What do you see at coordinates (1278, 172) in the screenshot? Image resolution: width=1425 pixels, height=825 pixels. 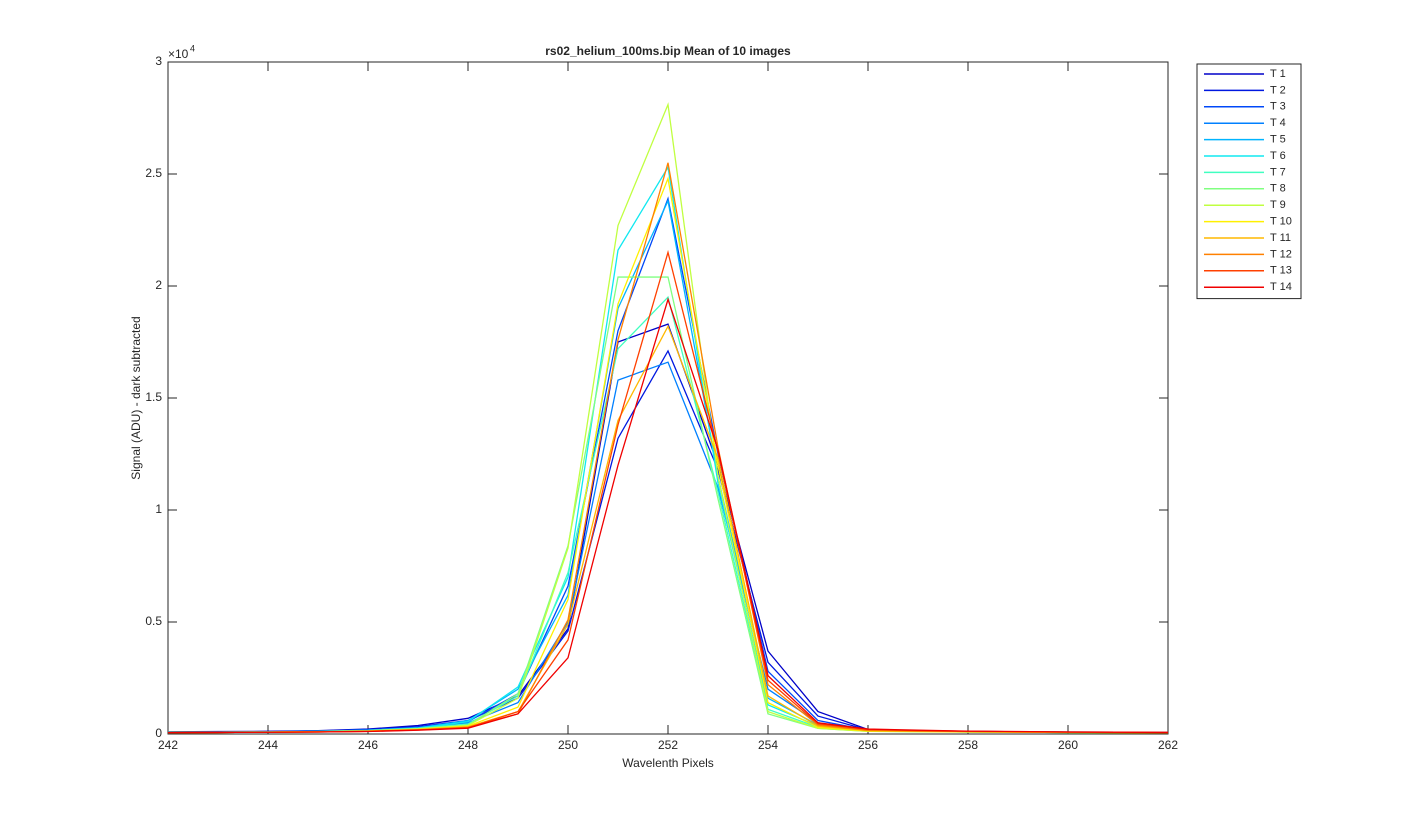 I see `legend-label: T 7` at bounding box center [1278, 172].